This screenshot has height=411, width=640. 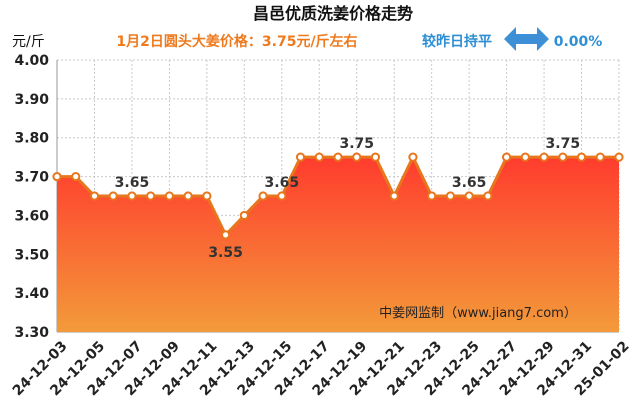 I want to click on y-tick-label: 3.50, so click(x=31, y=255).